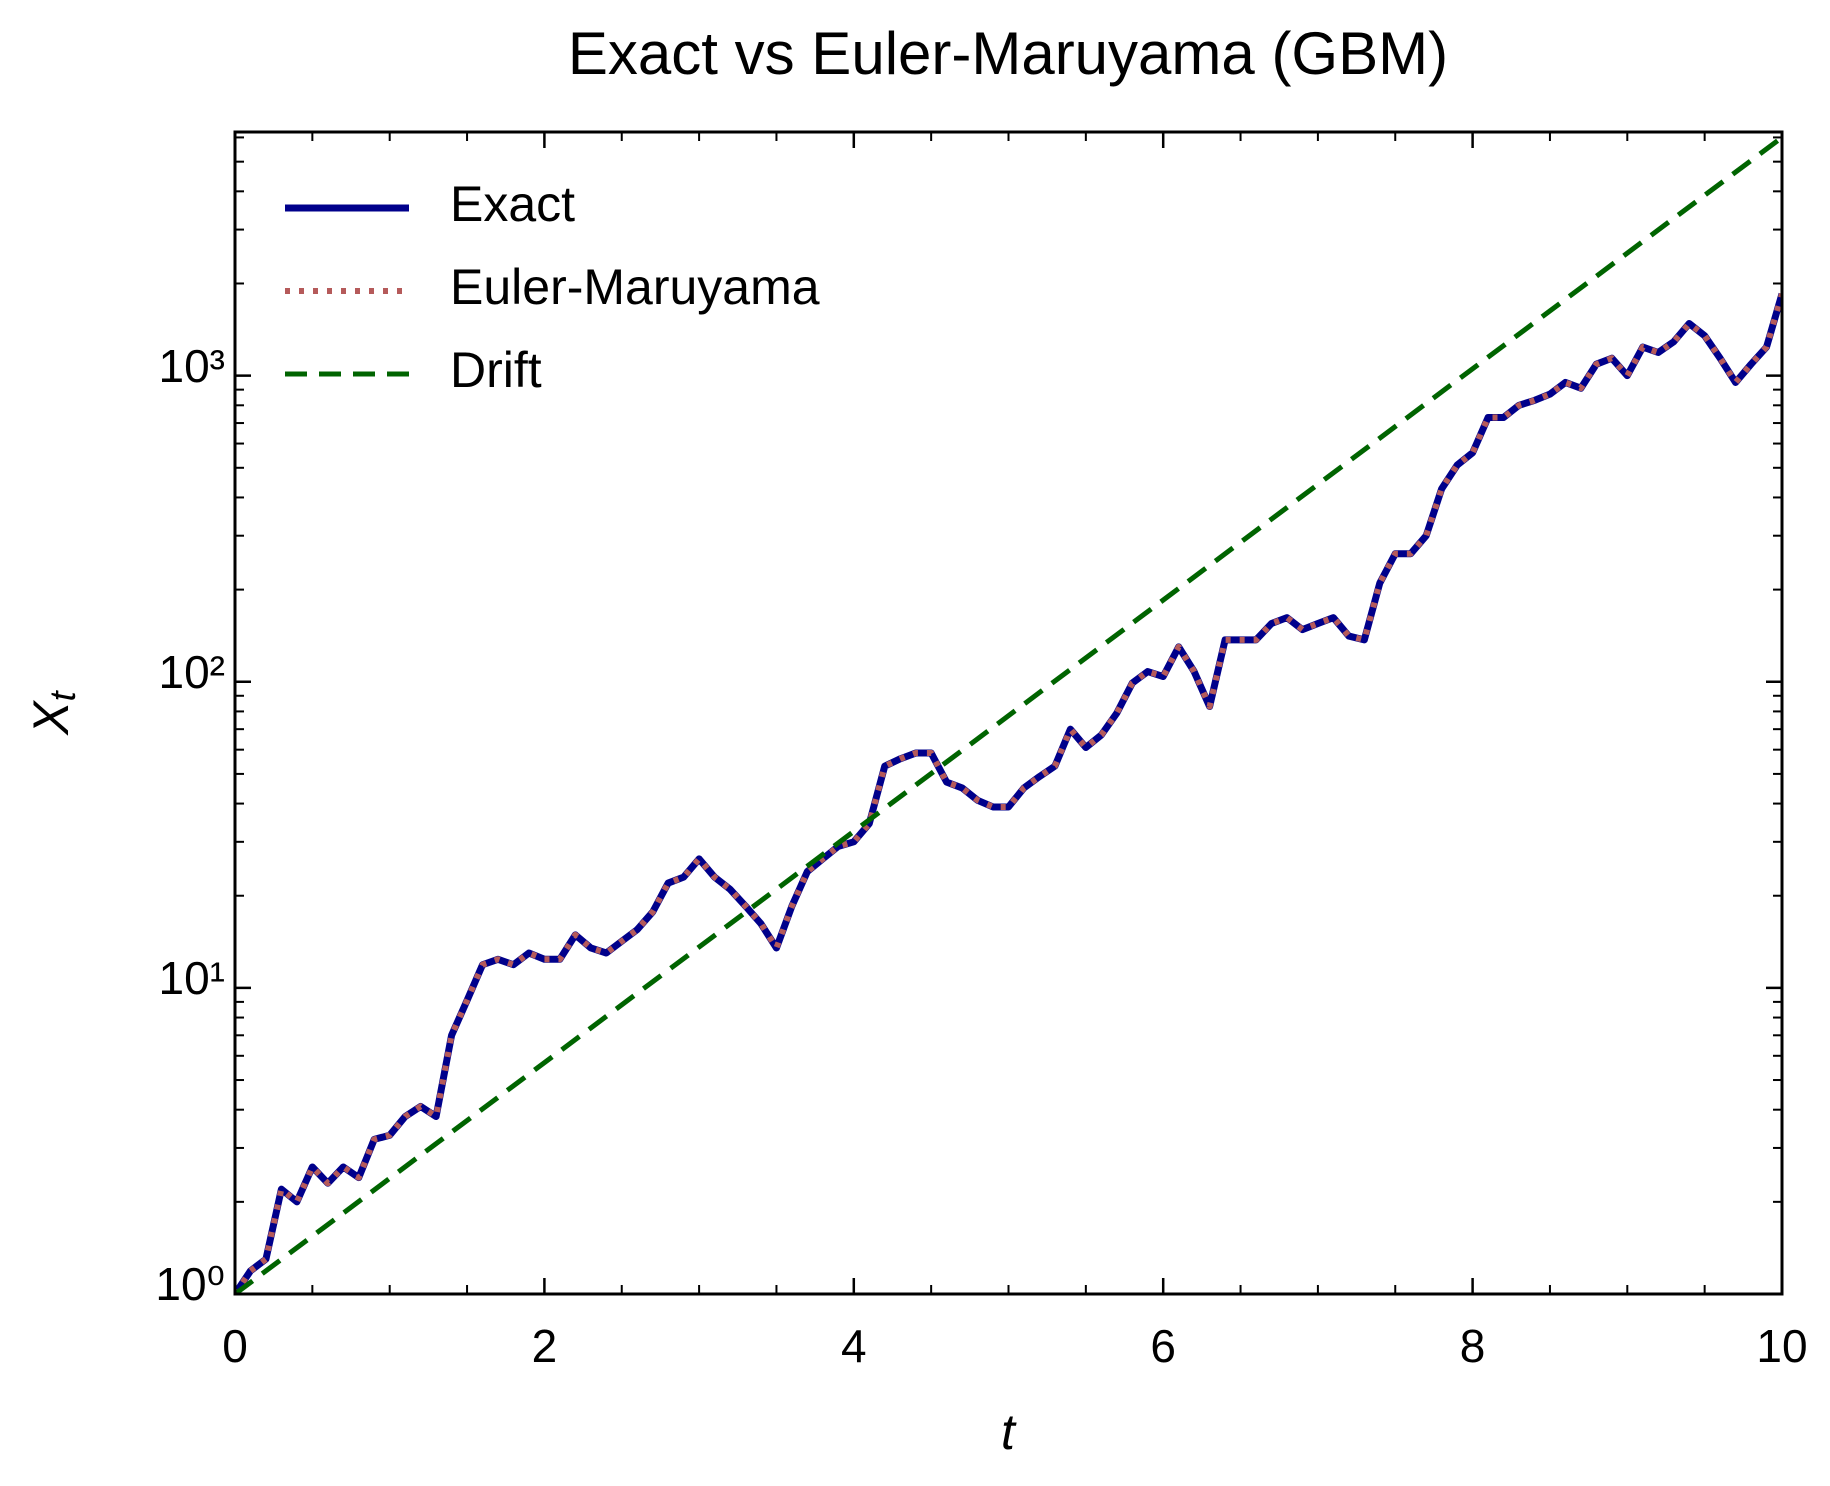 The image size is (1830, 1486). I want to click on legend-label: Drift, so click(496, 370).